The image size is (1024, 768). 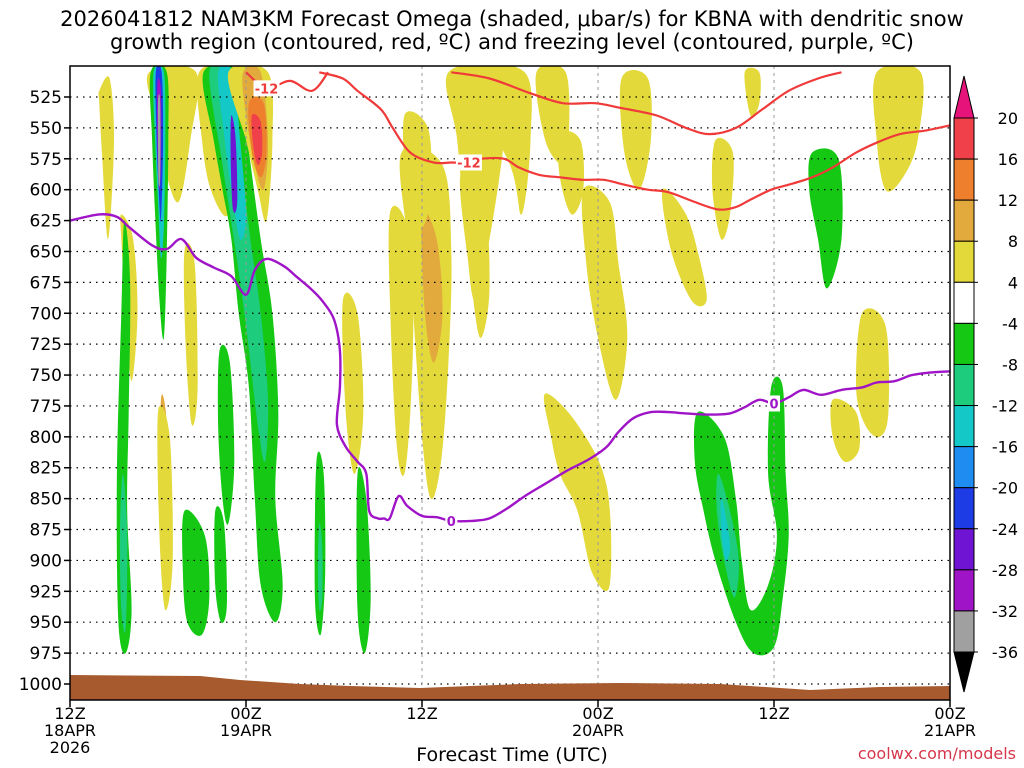 I want to click on freezing-level-label: 0, so click(x=773, y=404).